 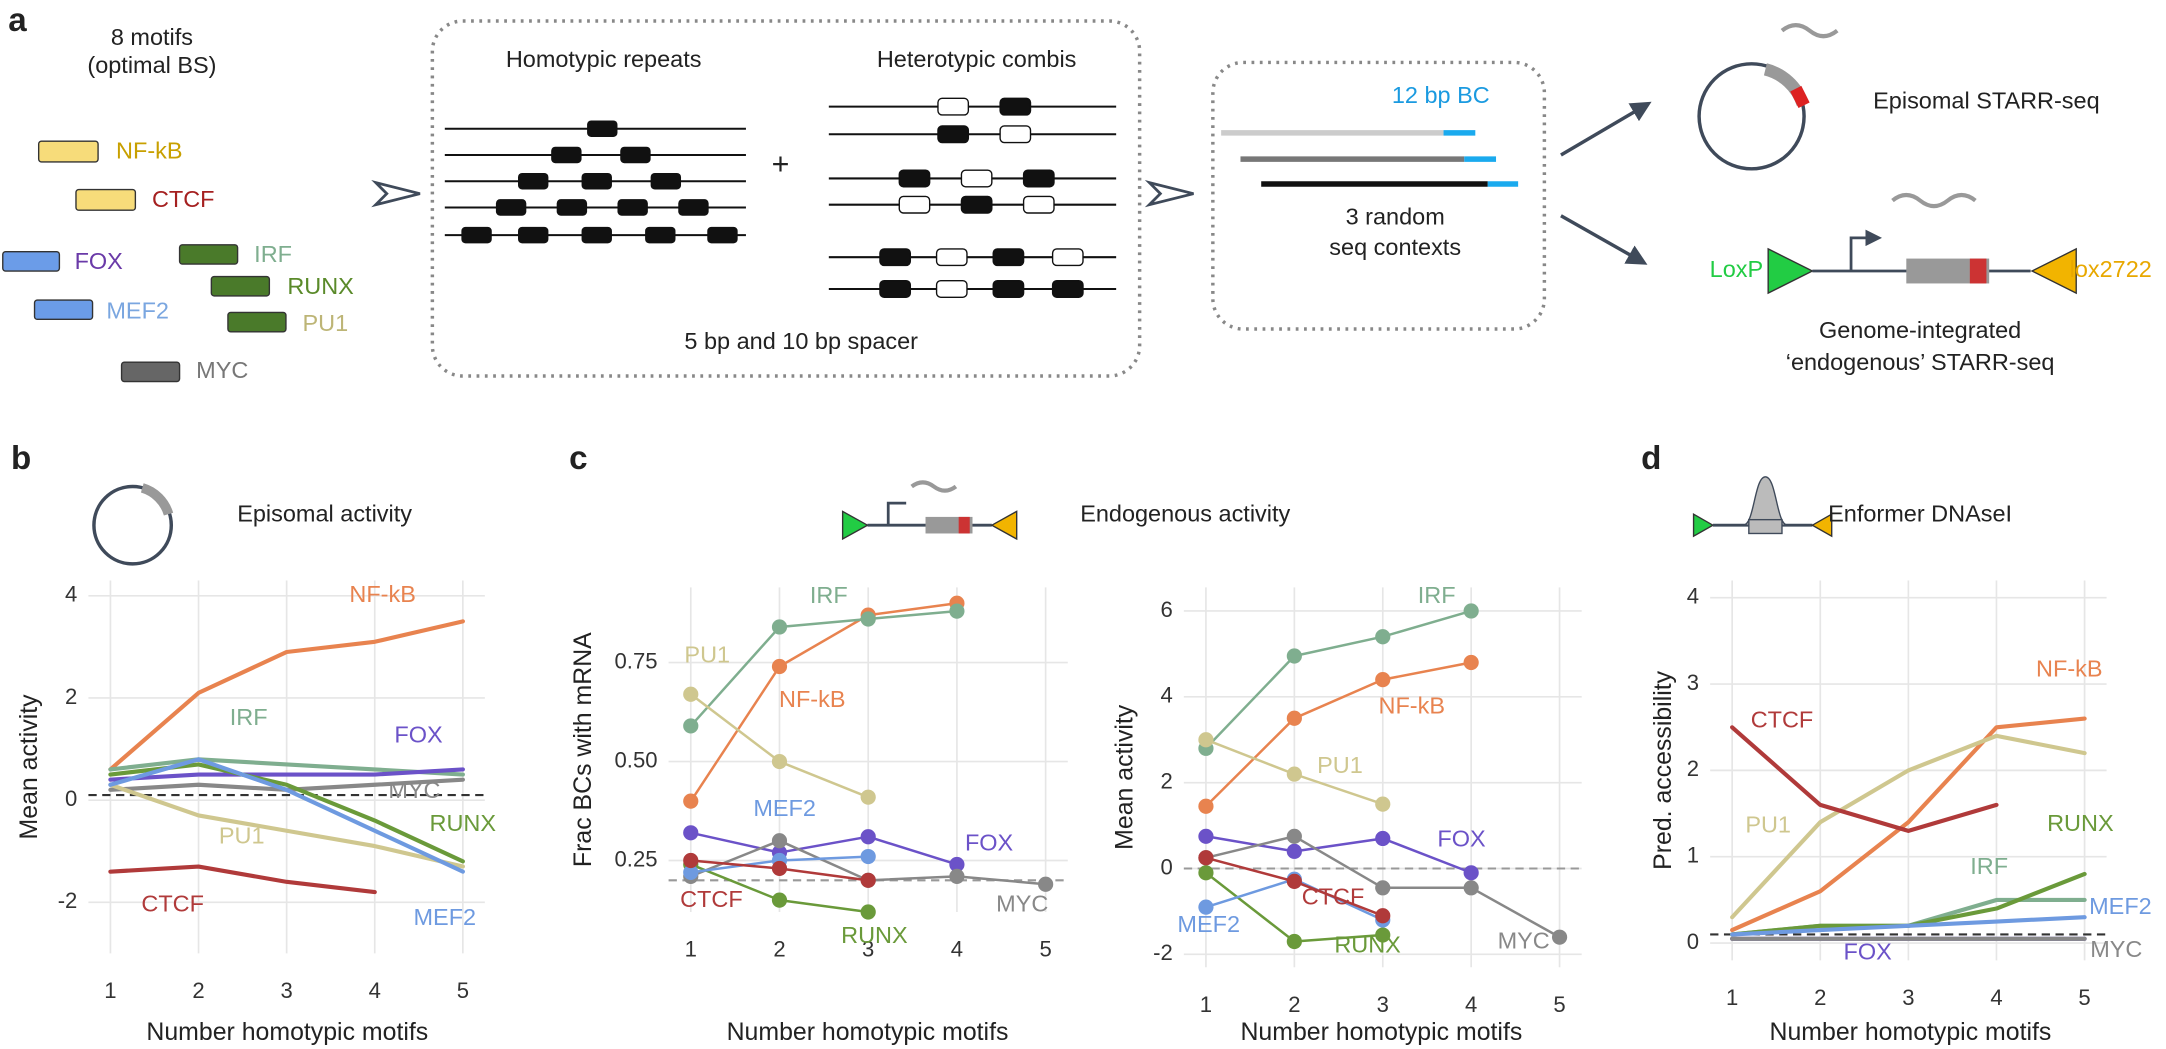 What do you see at coordinates (636, 858) in the screenshot?
I see `y-tick-label: 0.25` at bounding box center [636, 858].